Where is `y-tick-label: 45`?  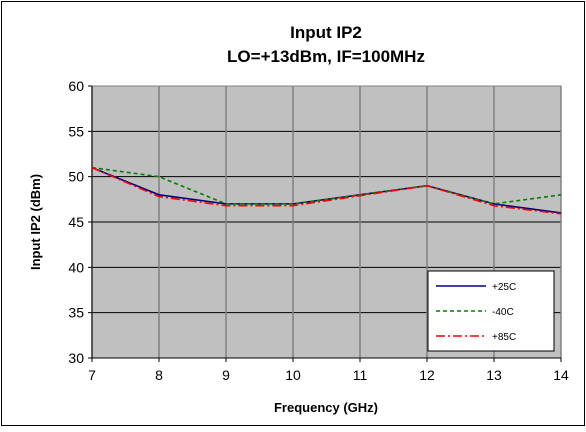 y-tick-label: 45 is located at coordinates (76, 222).